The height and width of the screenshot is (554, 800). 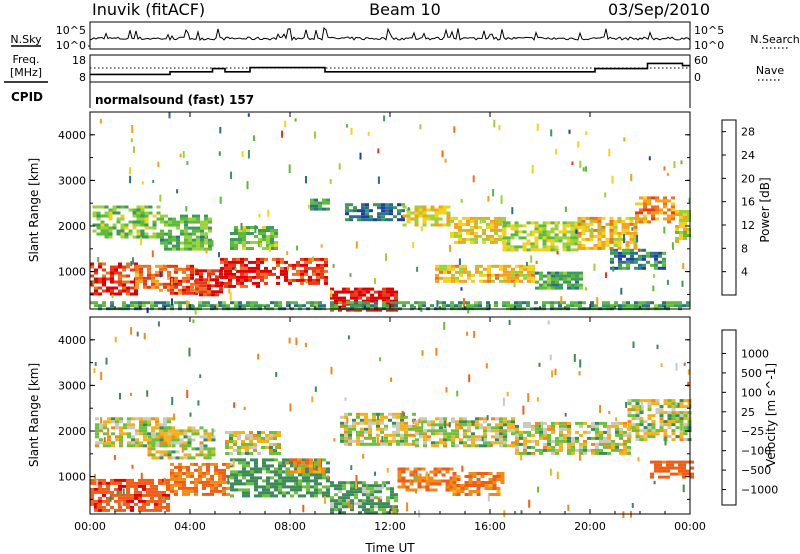 I want to click on y-tick-label: 3000, so click(x=72, y=385).